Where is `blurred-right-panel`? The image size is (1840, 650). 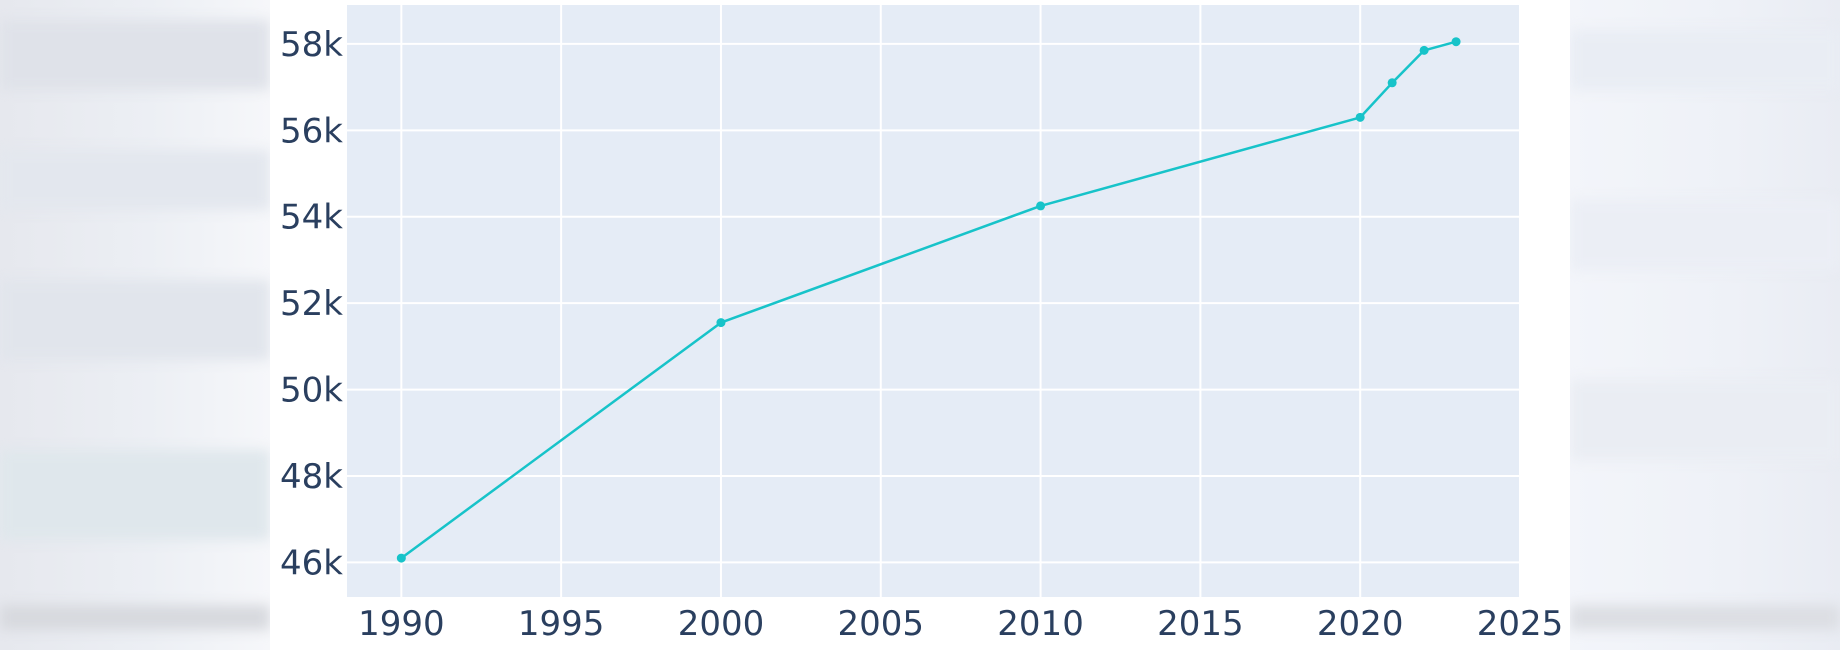
blurred-right-panel is located at coordinates (1705, 325).